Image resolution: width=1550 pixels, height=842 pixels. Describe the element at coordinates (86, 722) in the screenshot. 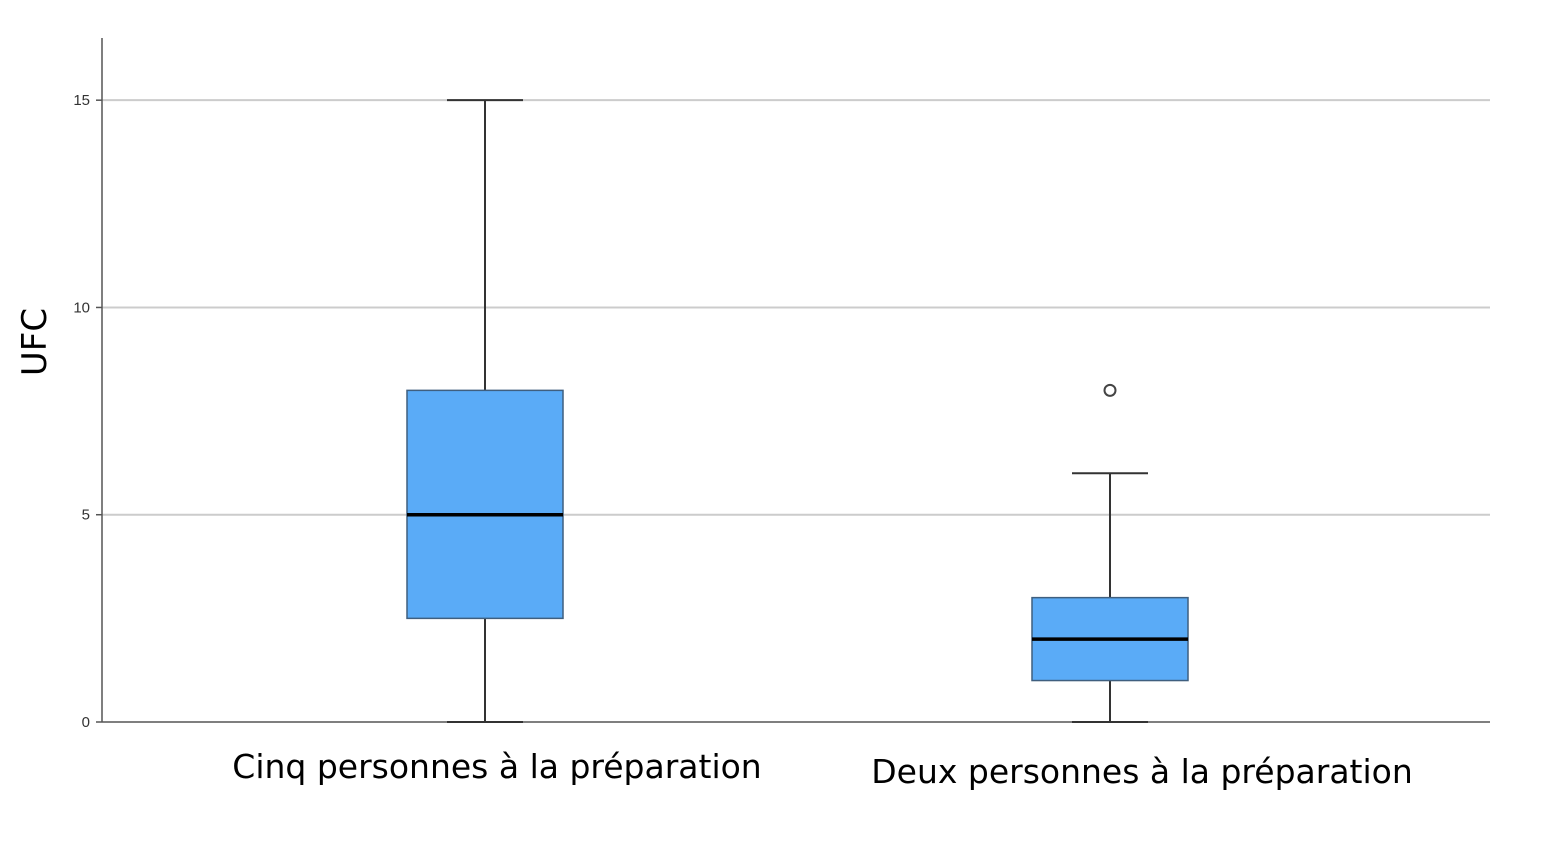

I see `y-tick-label: 0` at that location.